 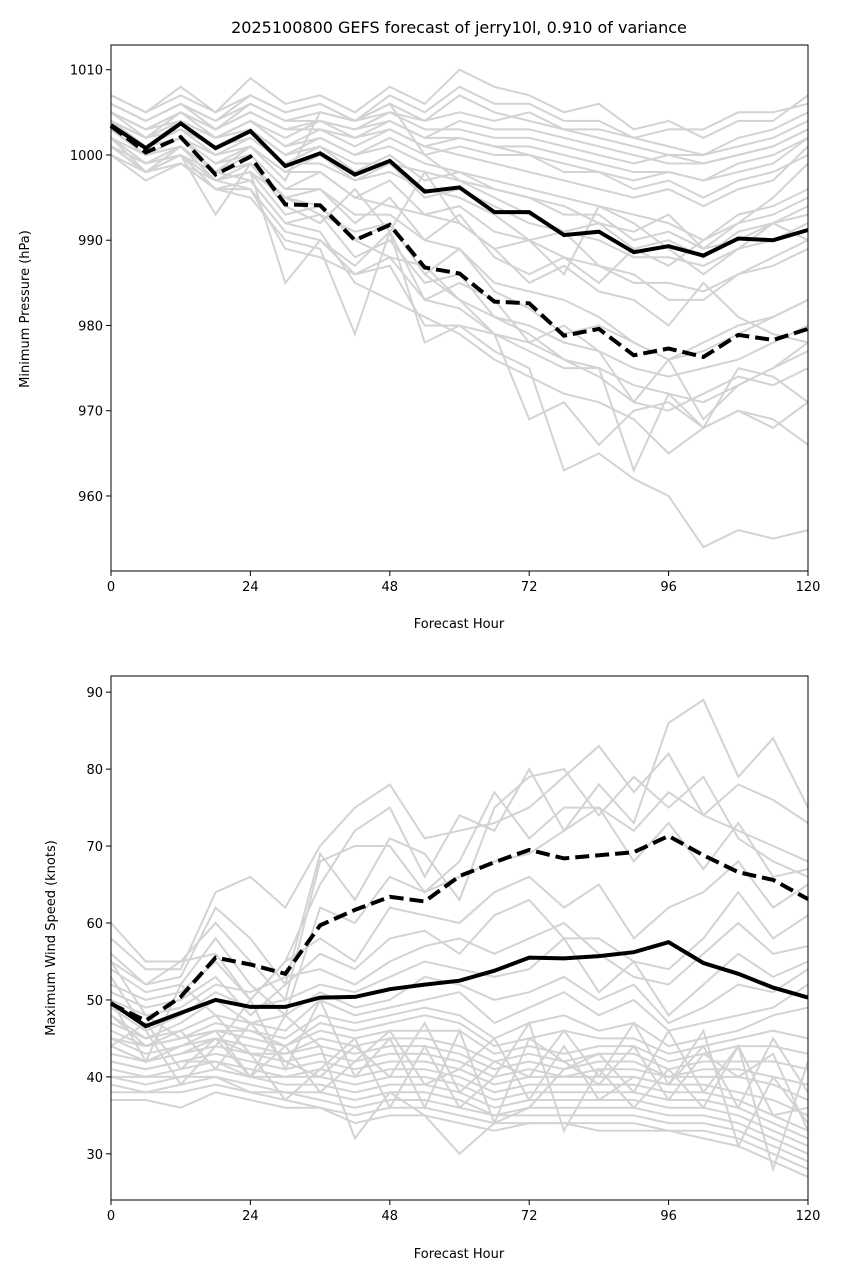 What do you see at coordinates (529, 1216) in the screenshot?
I see `wind-x-tick-label: 72` at bounding box center [529, 1216].